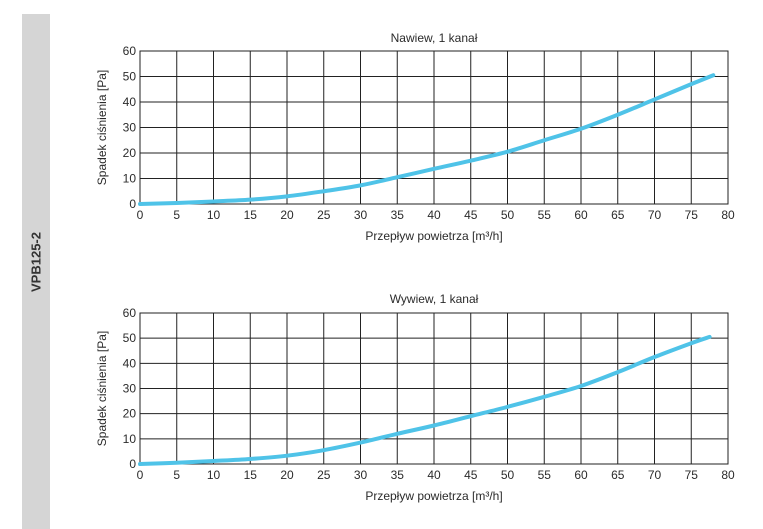 The width and height of the screenshot is (763, 529). I want to click on chart-title: Nawiew, 1 kanał, so click(434, 38).